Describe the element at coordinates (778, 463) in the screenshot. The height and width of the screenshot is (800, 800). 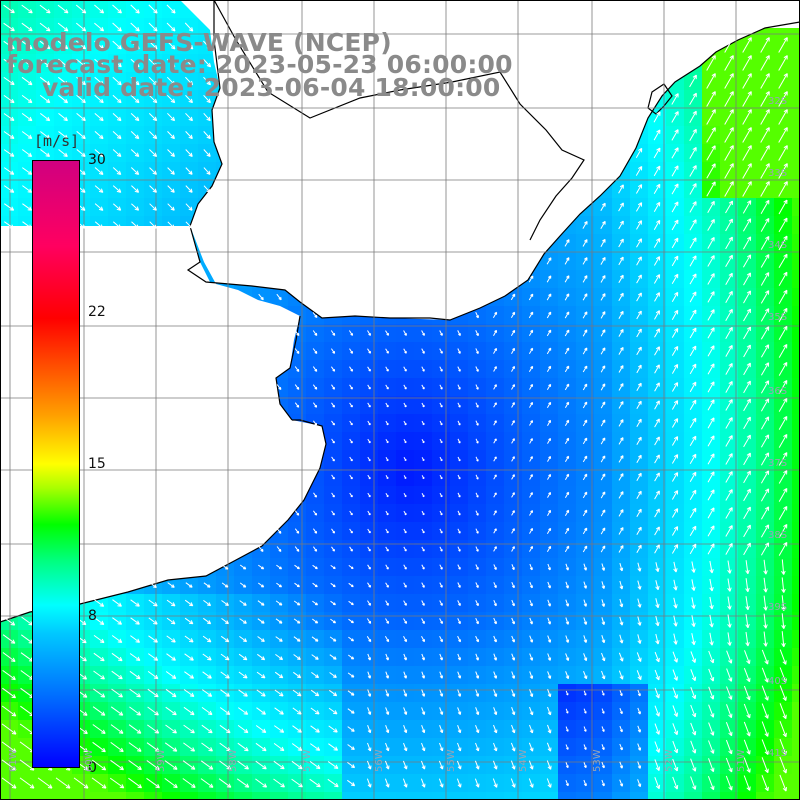
I see `lat-label: 37S` at that location.